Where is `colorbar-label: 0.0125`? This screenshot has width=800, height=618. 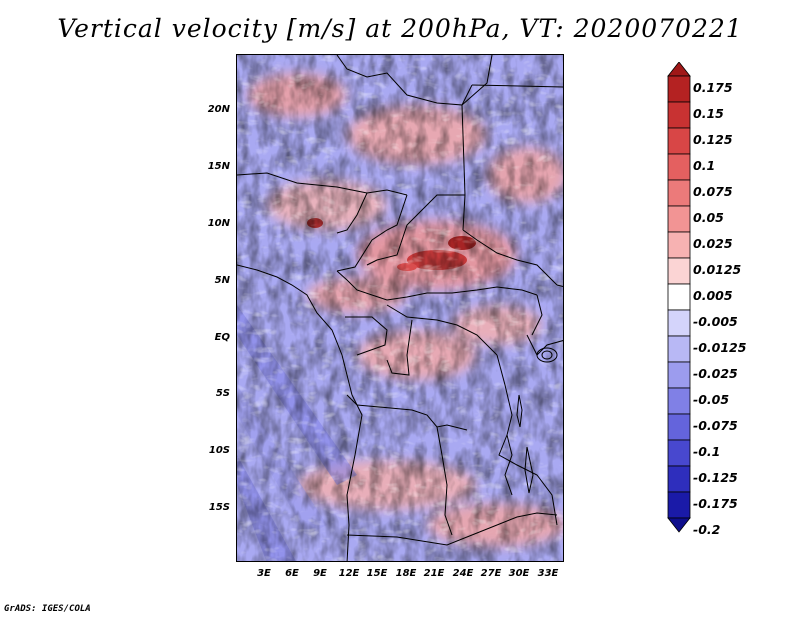 colorbar-label: 0.0125 is located at coordinates (717, 269).